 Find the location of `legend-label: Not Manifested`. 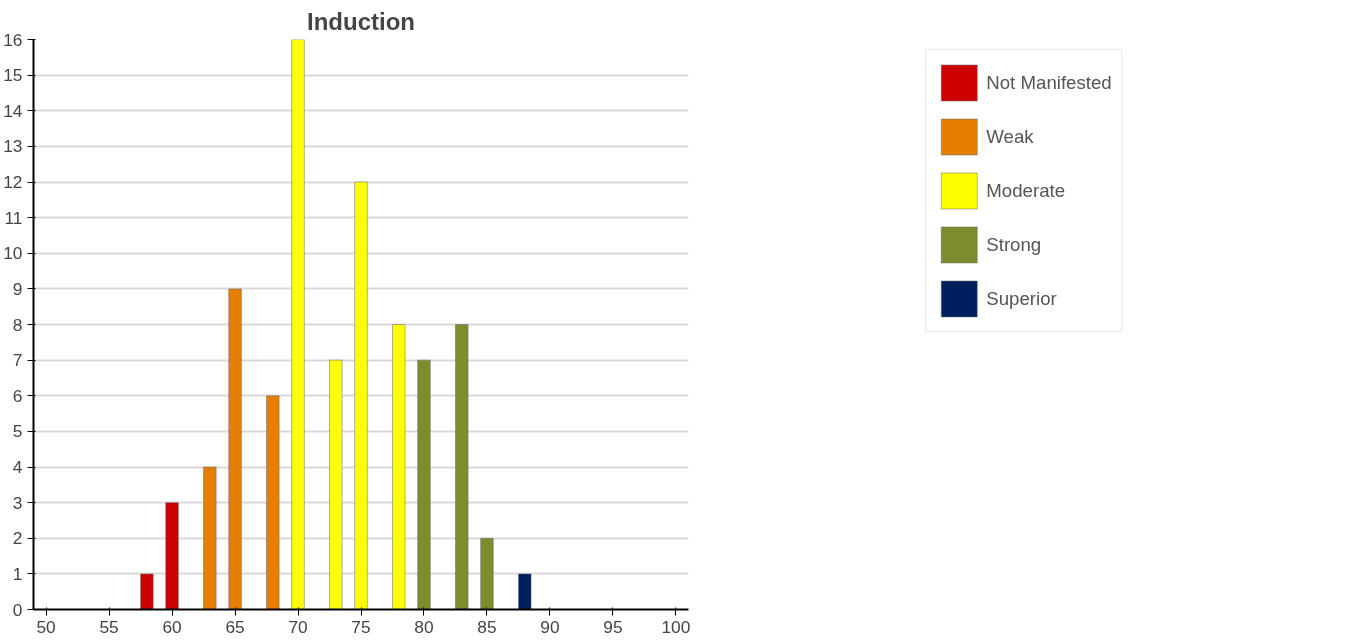

legend-label: Not Manifested is located at coordinates (1049, 82).